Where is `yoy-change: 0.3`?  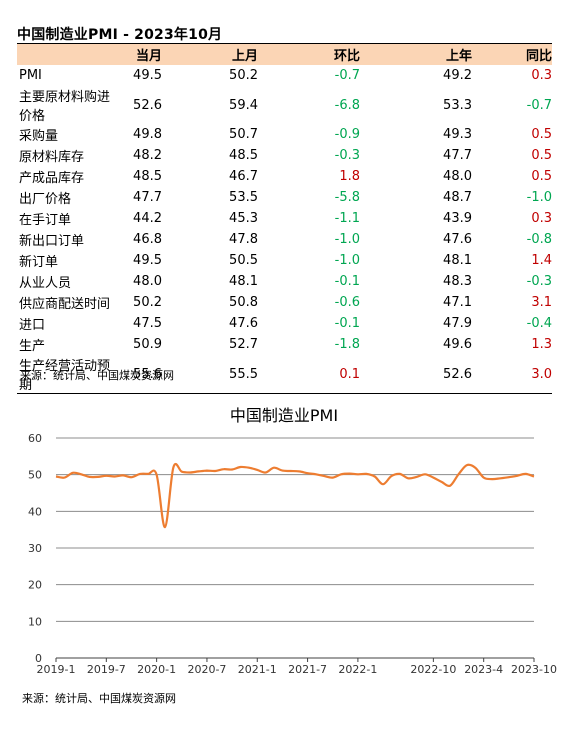
yoy-change: 0.3 is located at coordinates (541, 218).